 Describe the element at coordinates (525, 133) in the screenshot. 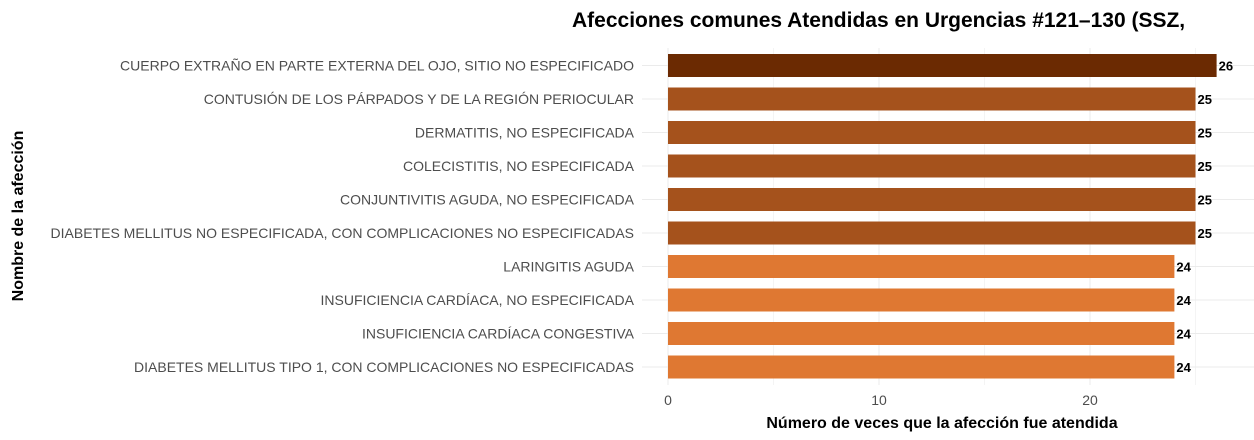

I see `category-label: DERMATITIS, NO ESPECIFICADA` at that location.